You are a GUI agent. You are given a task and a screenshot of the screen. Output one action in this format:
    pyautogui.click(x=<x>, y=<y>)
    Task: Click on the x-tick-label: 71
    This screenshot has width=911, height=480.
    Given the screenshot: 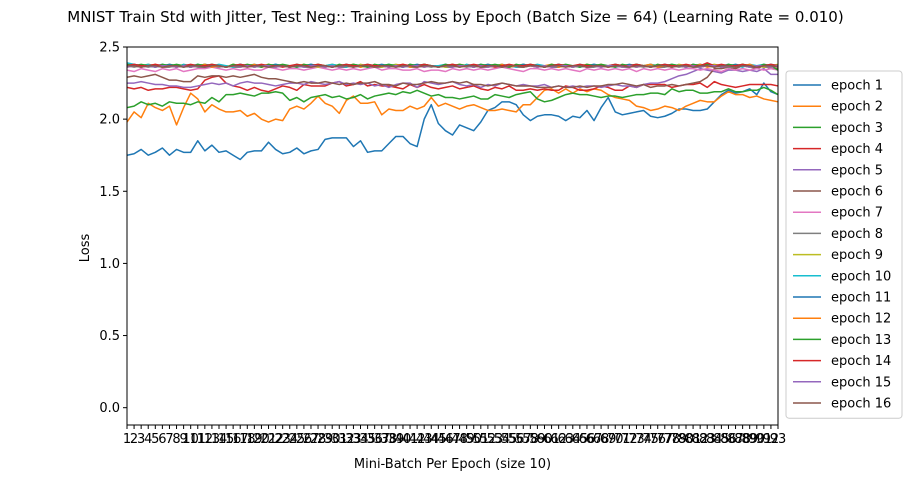 What is the action you would take?
    pyautogui.click(x=622, y=439)
    